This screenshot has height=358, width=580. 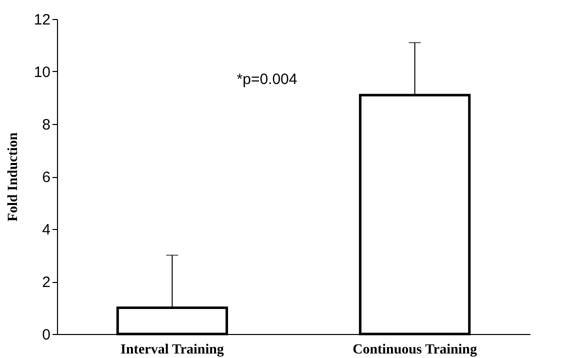 What do you see at coordinates (414, 350) in the screenshot?
I see `x-tick-label: Continuous Training` at bounding box center [414, 350].